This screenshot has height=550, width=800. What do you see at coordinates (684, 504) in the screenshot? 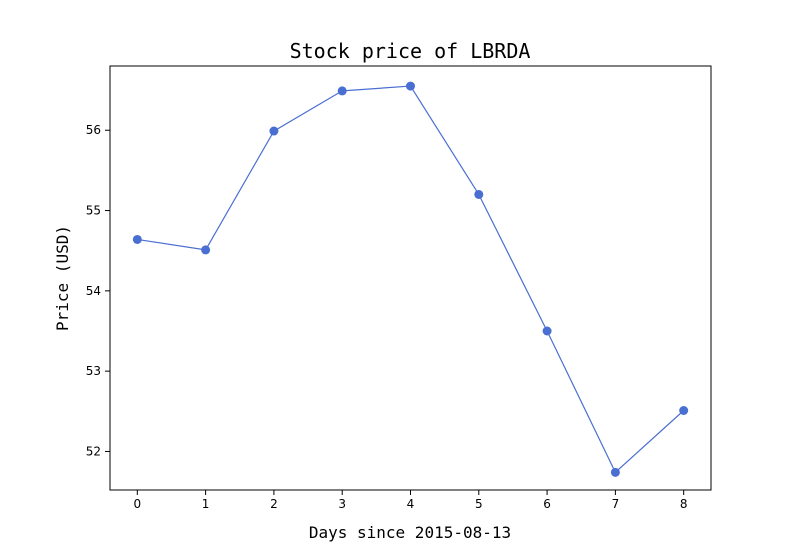
I see `x-tick-label: 8` at bounding box center [684, 504].